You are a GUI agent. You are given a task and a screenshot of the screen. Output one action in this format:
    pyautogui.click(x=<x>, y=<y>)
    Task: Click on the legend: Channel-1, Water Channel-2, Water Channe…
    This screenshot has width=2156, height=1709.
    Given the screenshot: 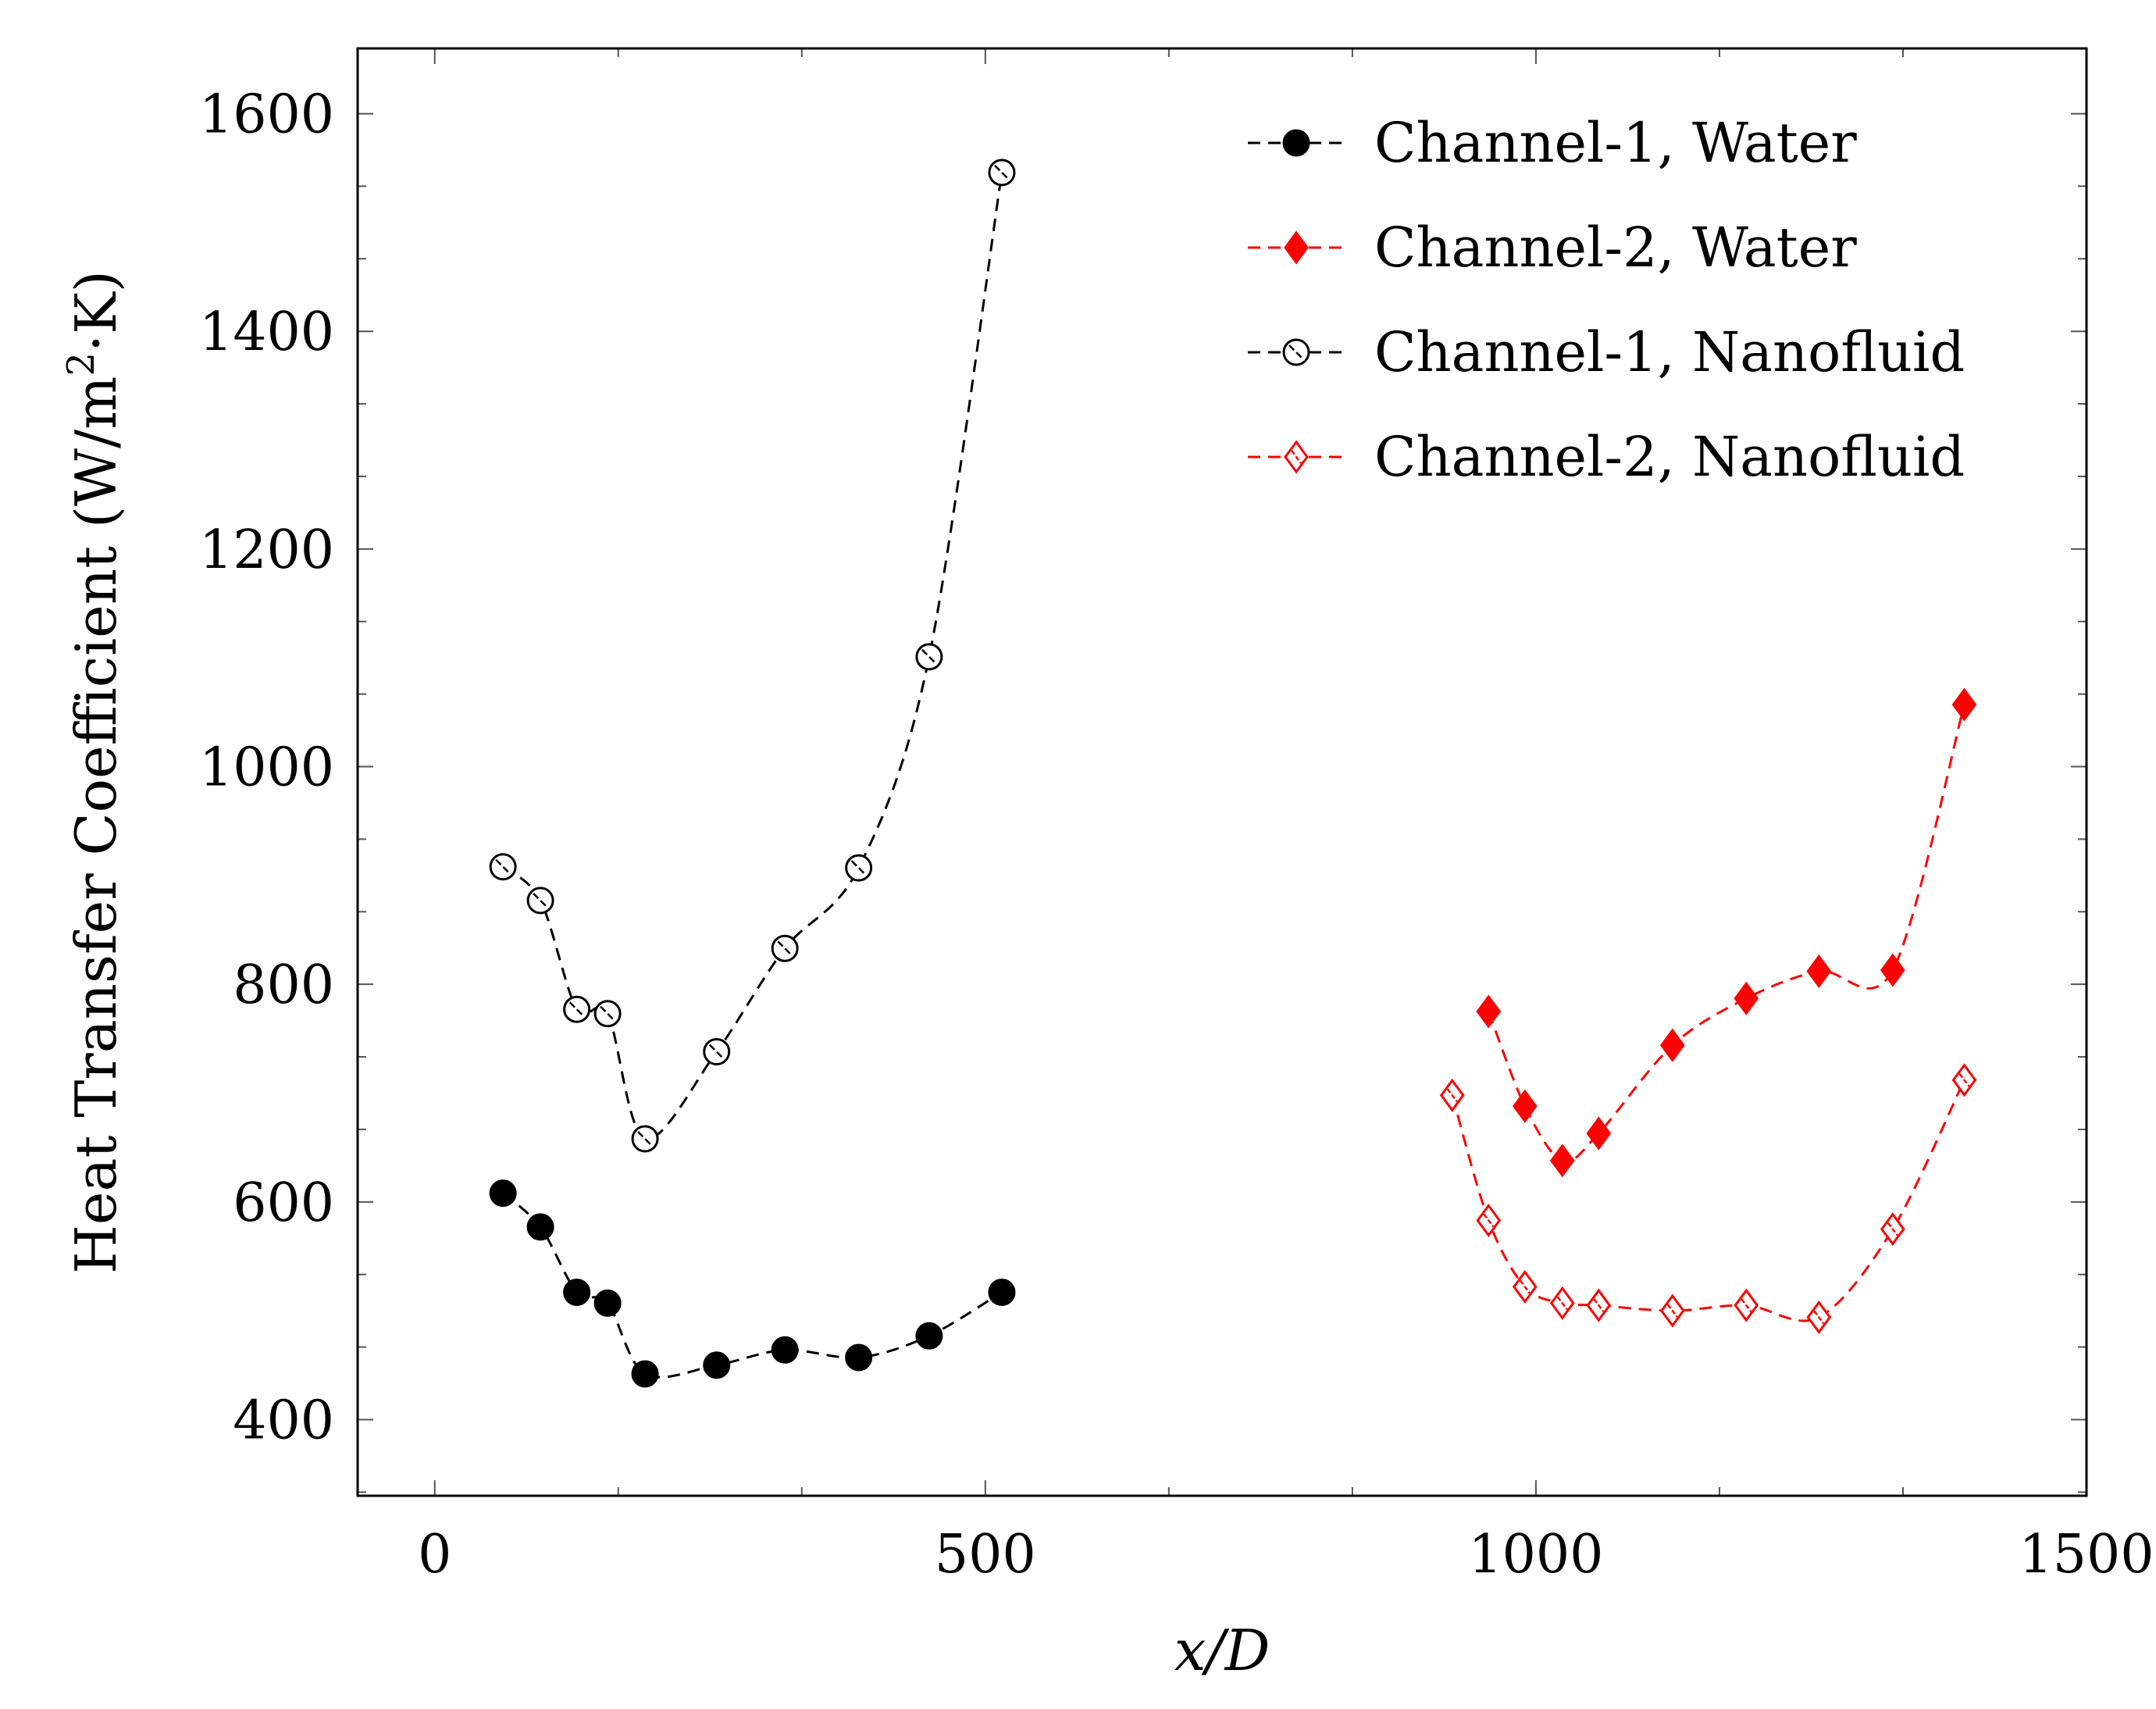 What is the action you would take?
    pyautogui.click(x=1606, y=300)
    